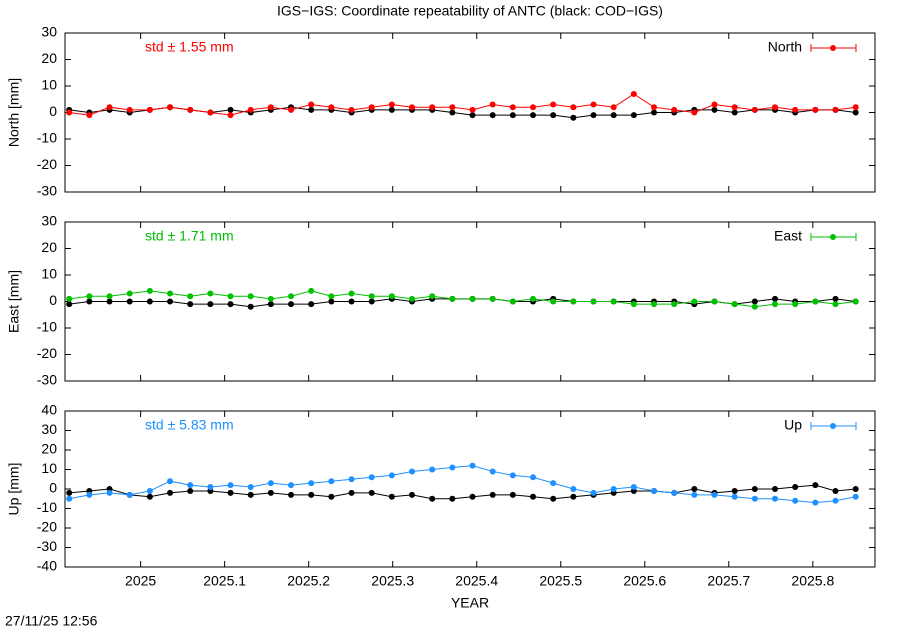 The width and height of the screenshot is (900, 630). Describe the element at coordinates (49, 58) in the screenshot. I see `y-tick-label: 20` at that location.